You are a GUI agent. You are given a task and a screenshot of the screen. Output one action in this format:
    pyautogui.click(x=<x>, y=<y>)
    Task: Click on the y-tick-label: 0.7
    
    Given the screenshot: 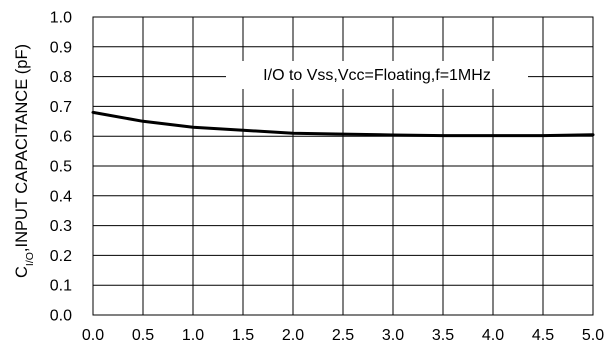 What is the action you would take?
    pyautogui.click(x=61, y=107)
    